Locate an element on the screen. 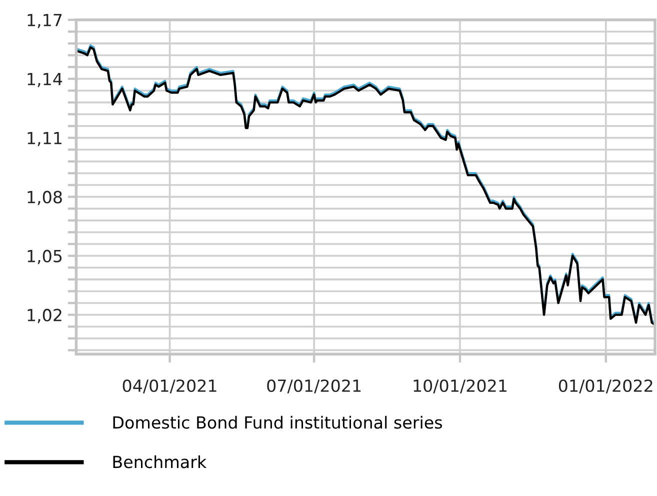 The width and height of the screenshot is (657, 496). legend-label: Domestic Bond Fund institutional series is located at coordinates (277, 422).